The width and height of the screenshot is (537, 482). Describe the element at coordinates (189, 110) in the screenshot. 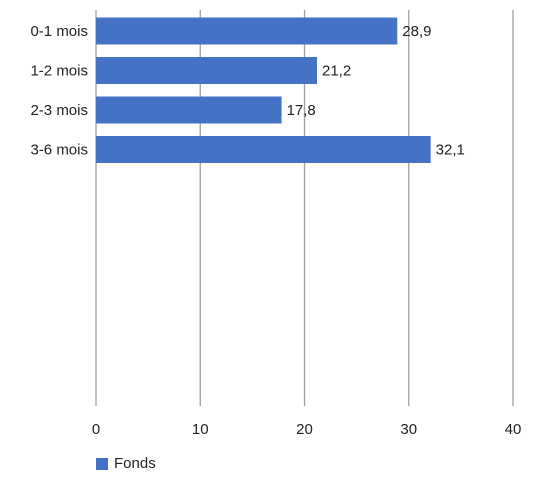

I see `bar-2-3-mois` at that location.